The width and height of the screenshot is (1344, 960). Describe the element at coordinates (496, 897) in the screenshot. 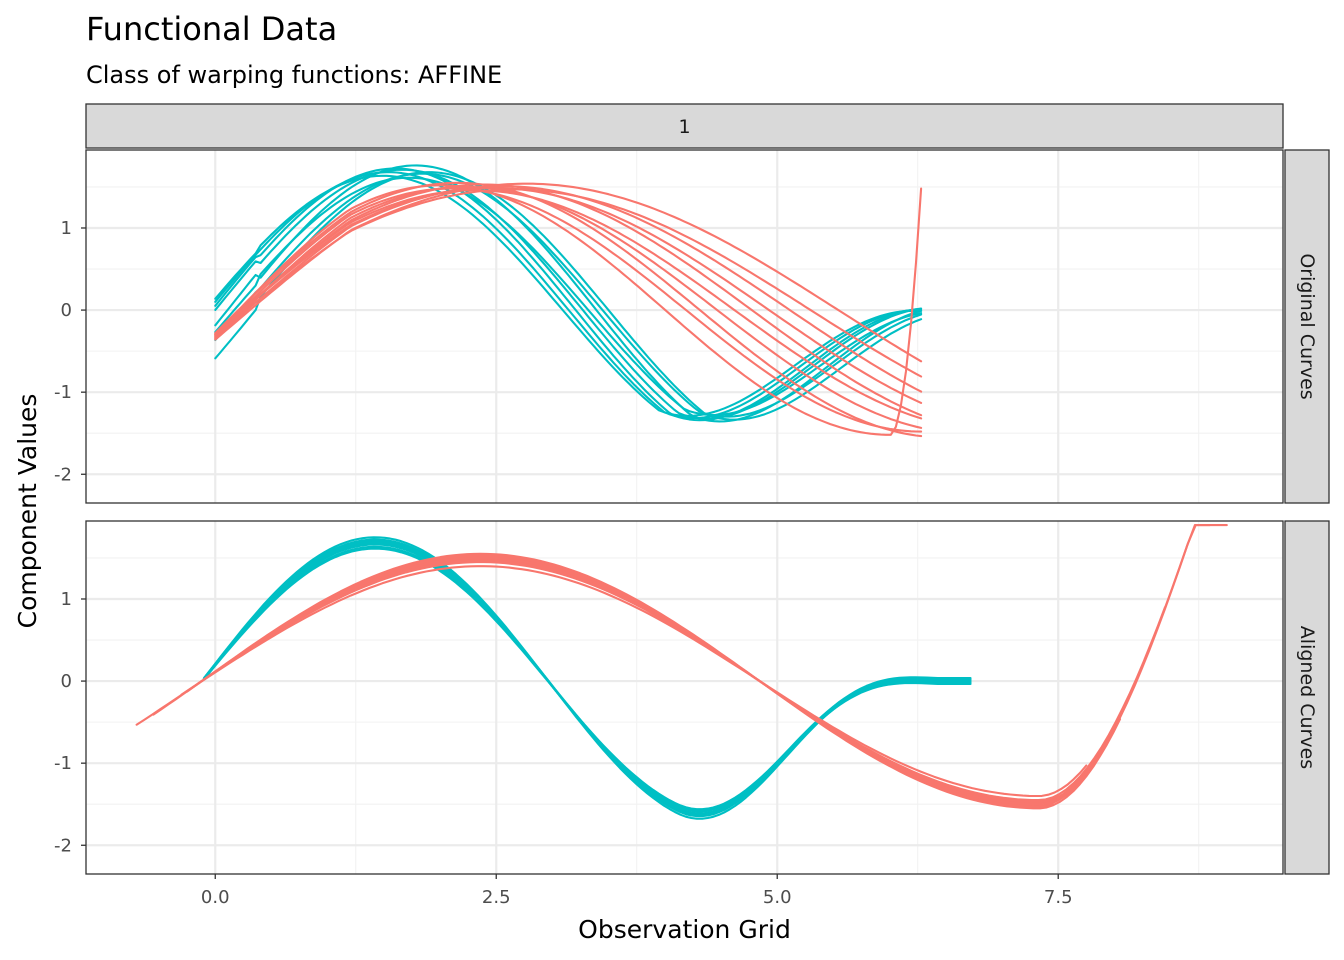

I see `x-tick-label: 2.5` at that location.